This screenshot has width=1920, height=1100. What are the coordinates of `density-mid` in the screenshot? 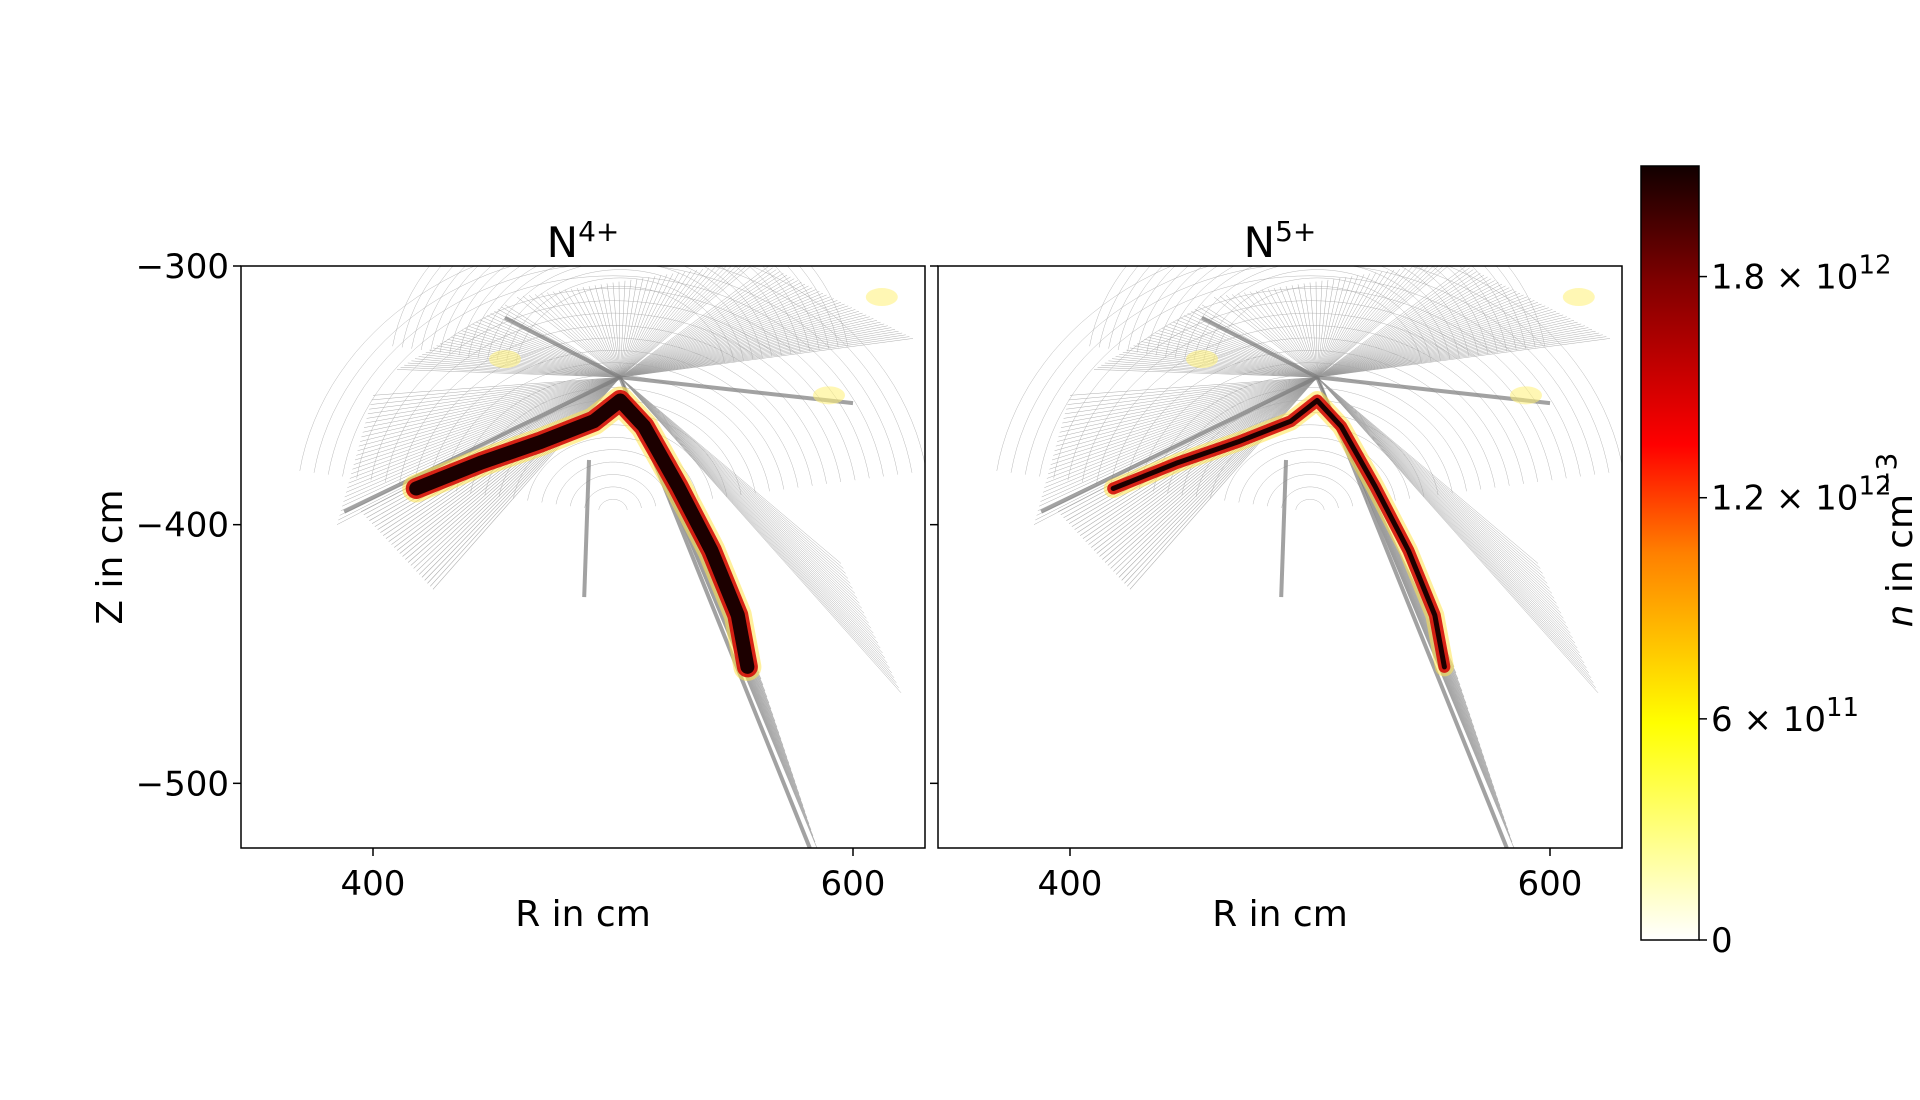 It's located at (1279, 533).